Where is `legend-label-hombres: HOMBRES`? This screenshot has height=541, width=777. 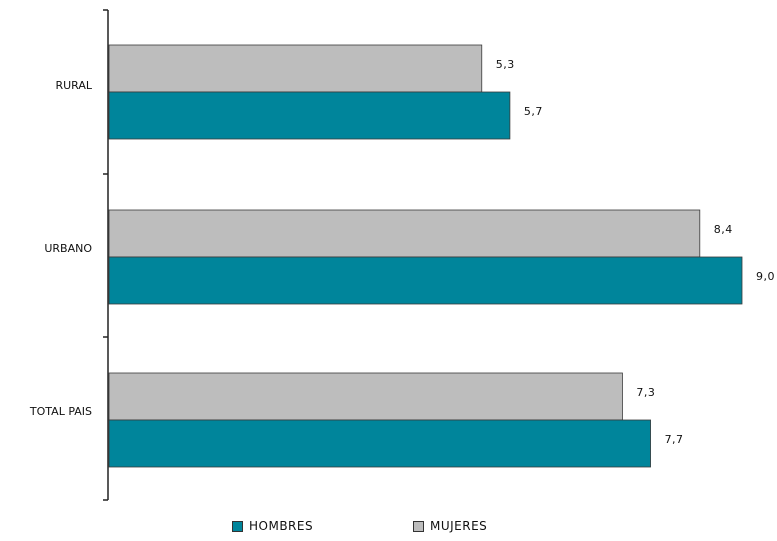 legend-label-hombres: HOMBRES is located at coordinates (281, 526).